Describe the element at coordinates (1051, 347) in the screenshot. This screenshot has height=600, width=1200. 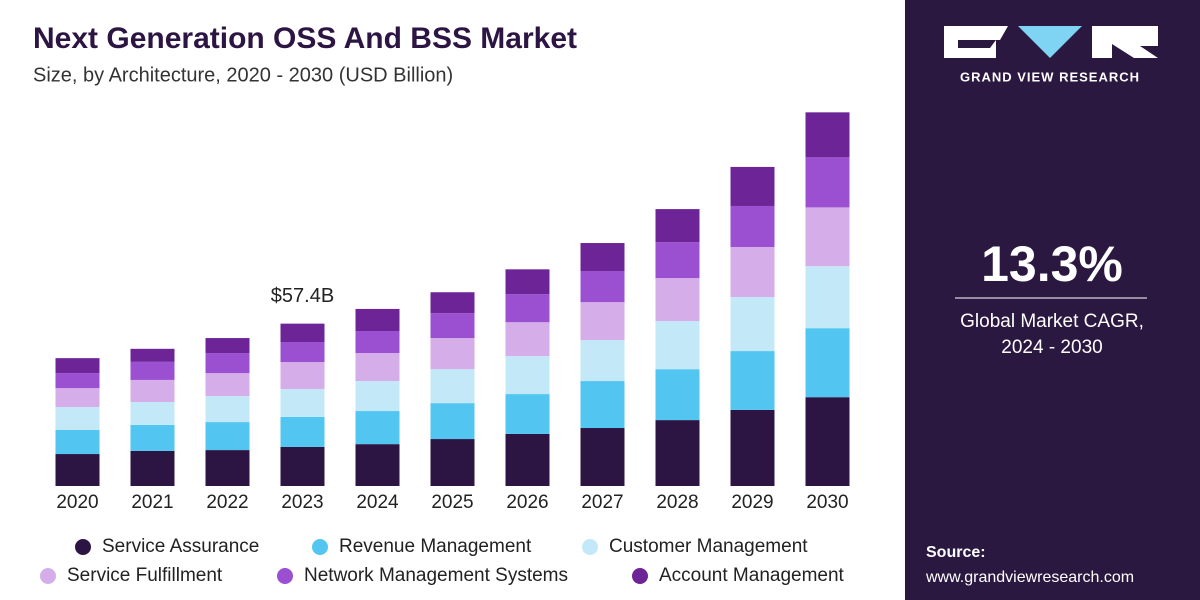
I see `cagr-period: 2024 - 2030` at that location.